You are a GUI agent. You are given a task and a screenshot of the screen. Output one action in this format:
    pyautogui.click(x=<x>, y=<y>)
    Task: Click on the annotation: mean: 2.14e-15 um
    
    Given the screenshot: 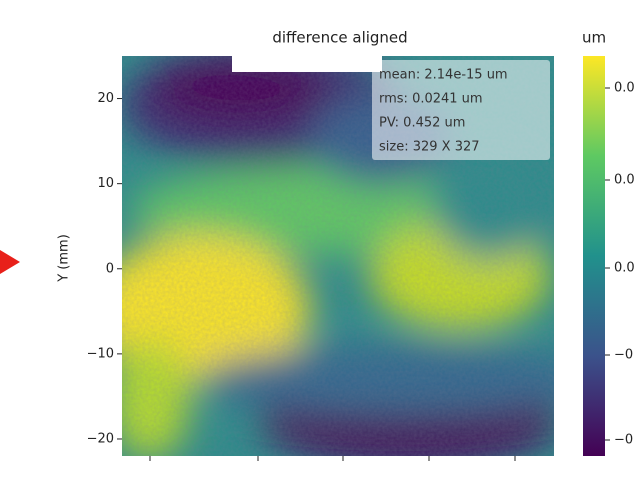 What is the action you would take?
    pyautogui.click(x=443, y=75)
    